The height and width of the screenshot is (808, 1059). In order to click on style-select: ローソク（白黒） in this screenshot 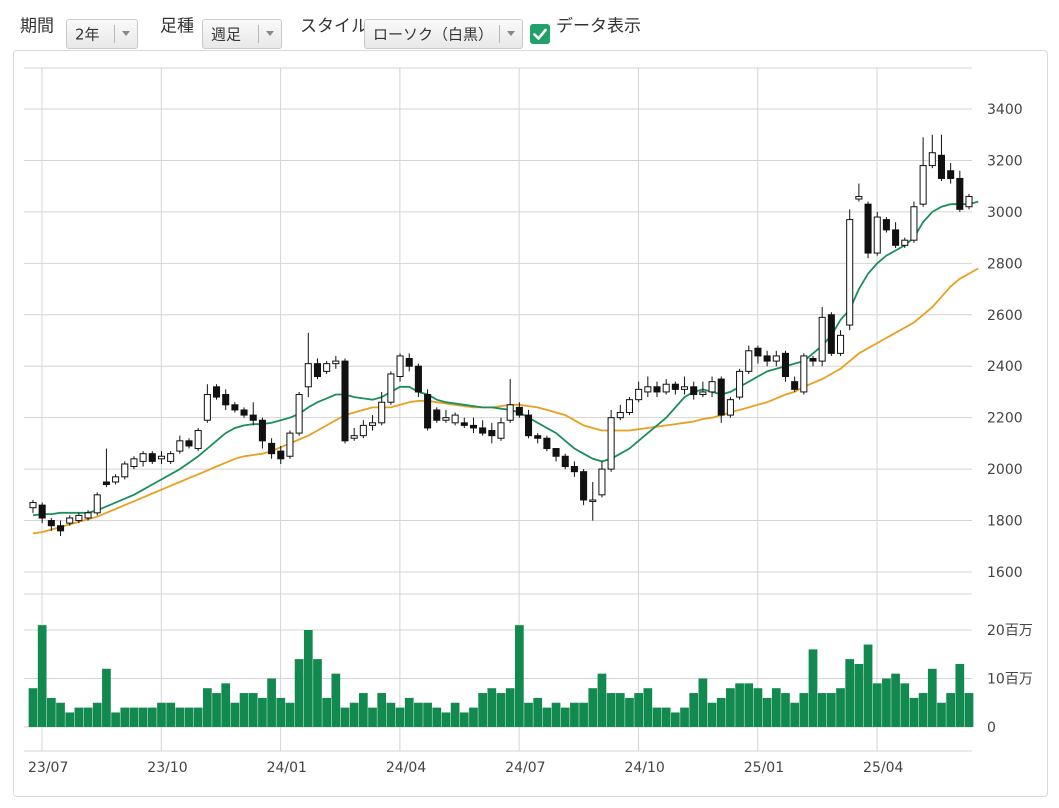, I will do `click(443, 34)`.